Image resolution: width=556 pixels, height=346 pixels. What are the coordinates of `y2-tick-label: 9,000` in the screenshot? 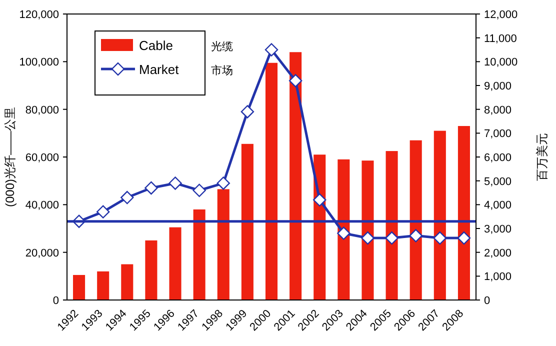 It's located at (498, 86).